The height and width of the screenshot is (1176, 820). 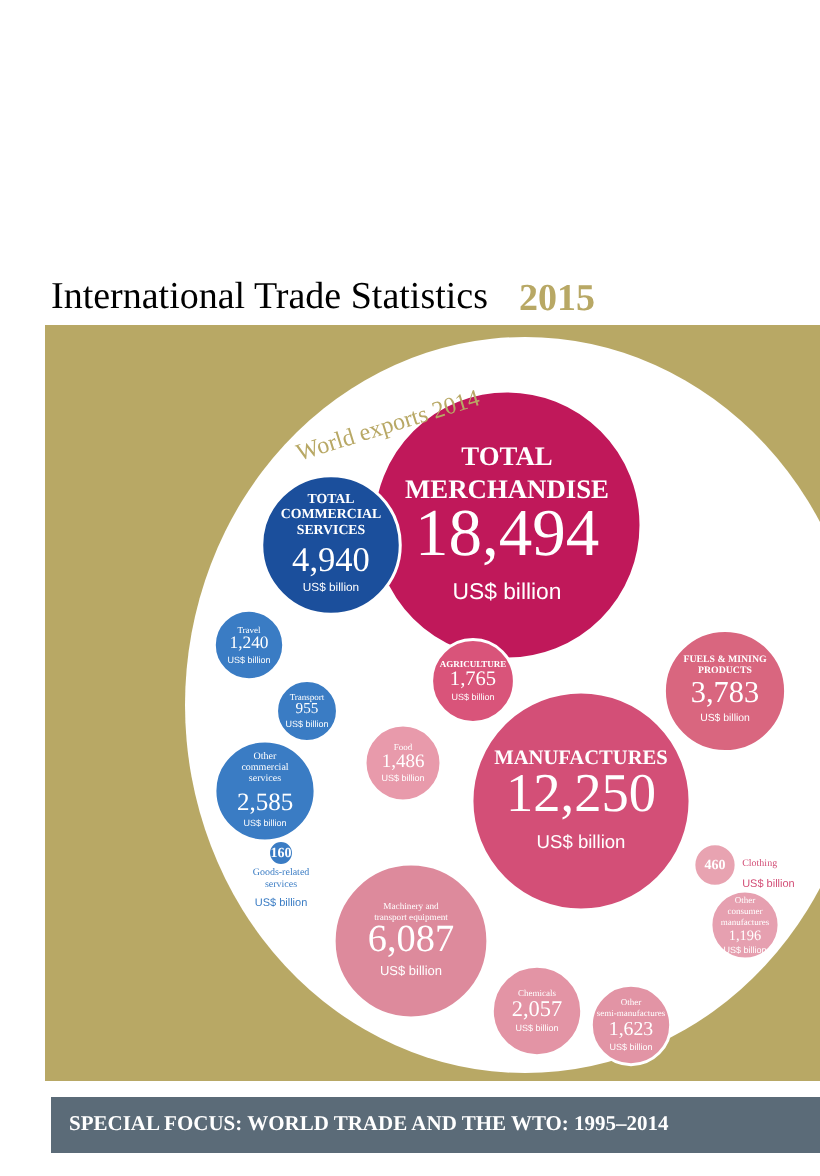 I want to click on text: SPECIAL FOCUS: WORLD TRADE AND THE WTO: 1995–2014, so click(x=370, y=1125).